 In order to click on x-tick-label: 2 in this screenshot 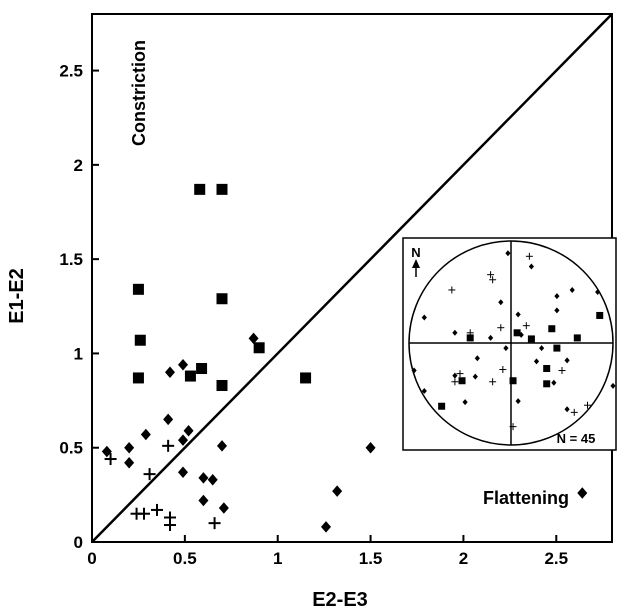, I will do `click(463, 558)`.